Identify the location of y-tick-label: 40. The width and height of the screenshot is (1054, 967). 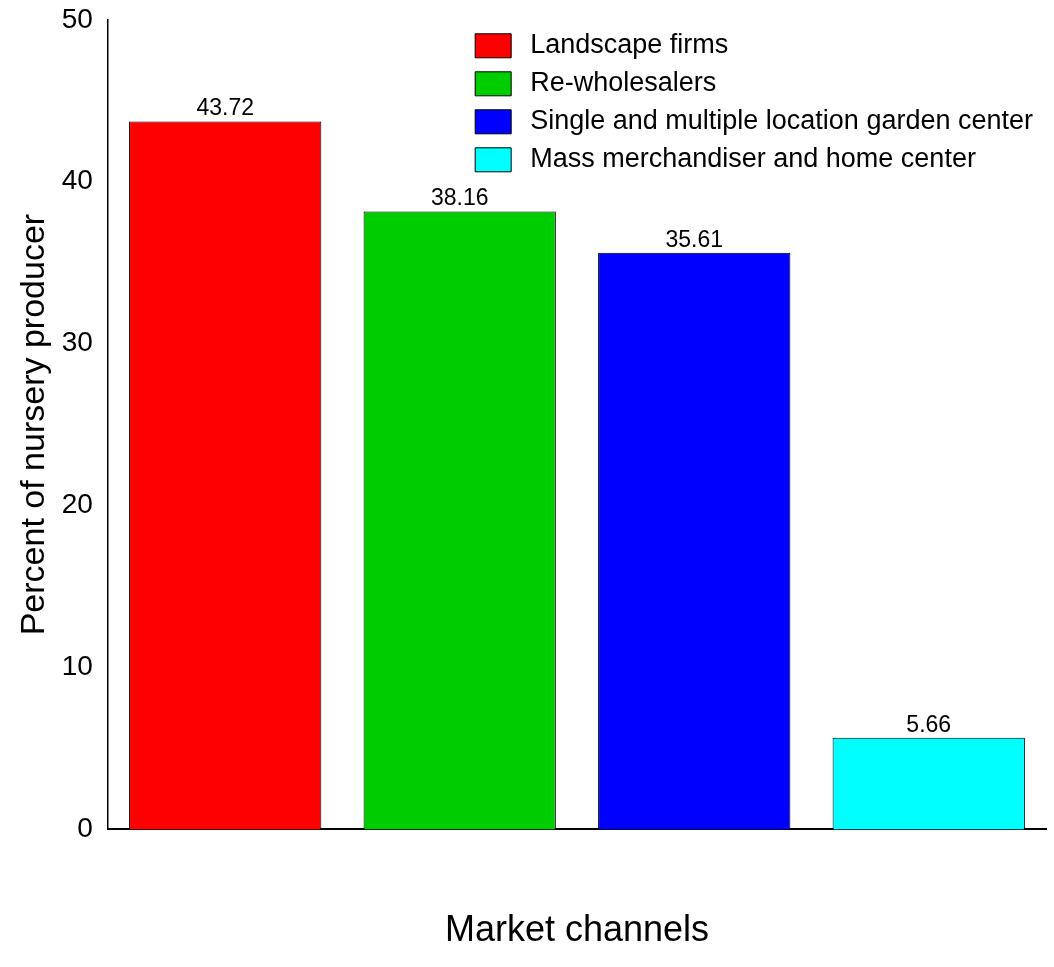
(77, 180).